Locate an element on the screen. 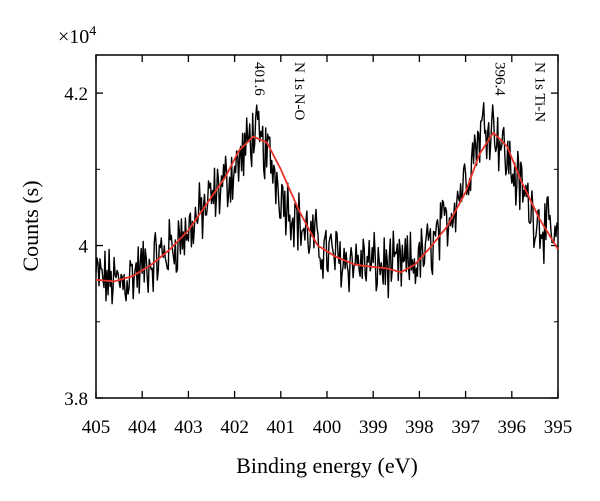 The width and height of the screenshot is (600, 501). y-tick-label: 4 is located at coordinates (84, 247).